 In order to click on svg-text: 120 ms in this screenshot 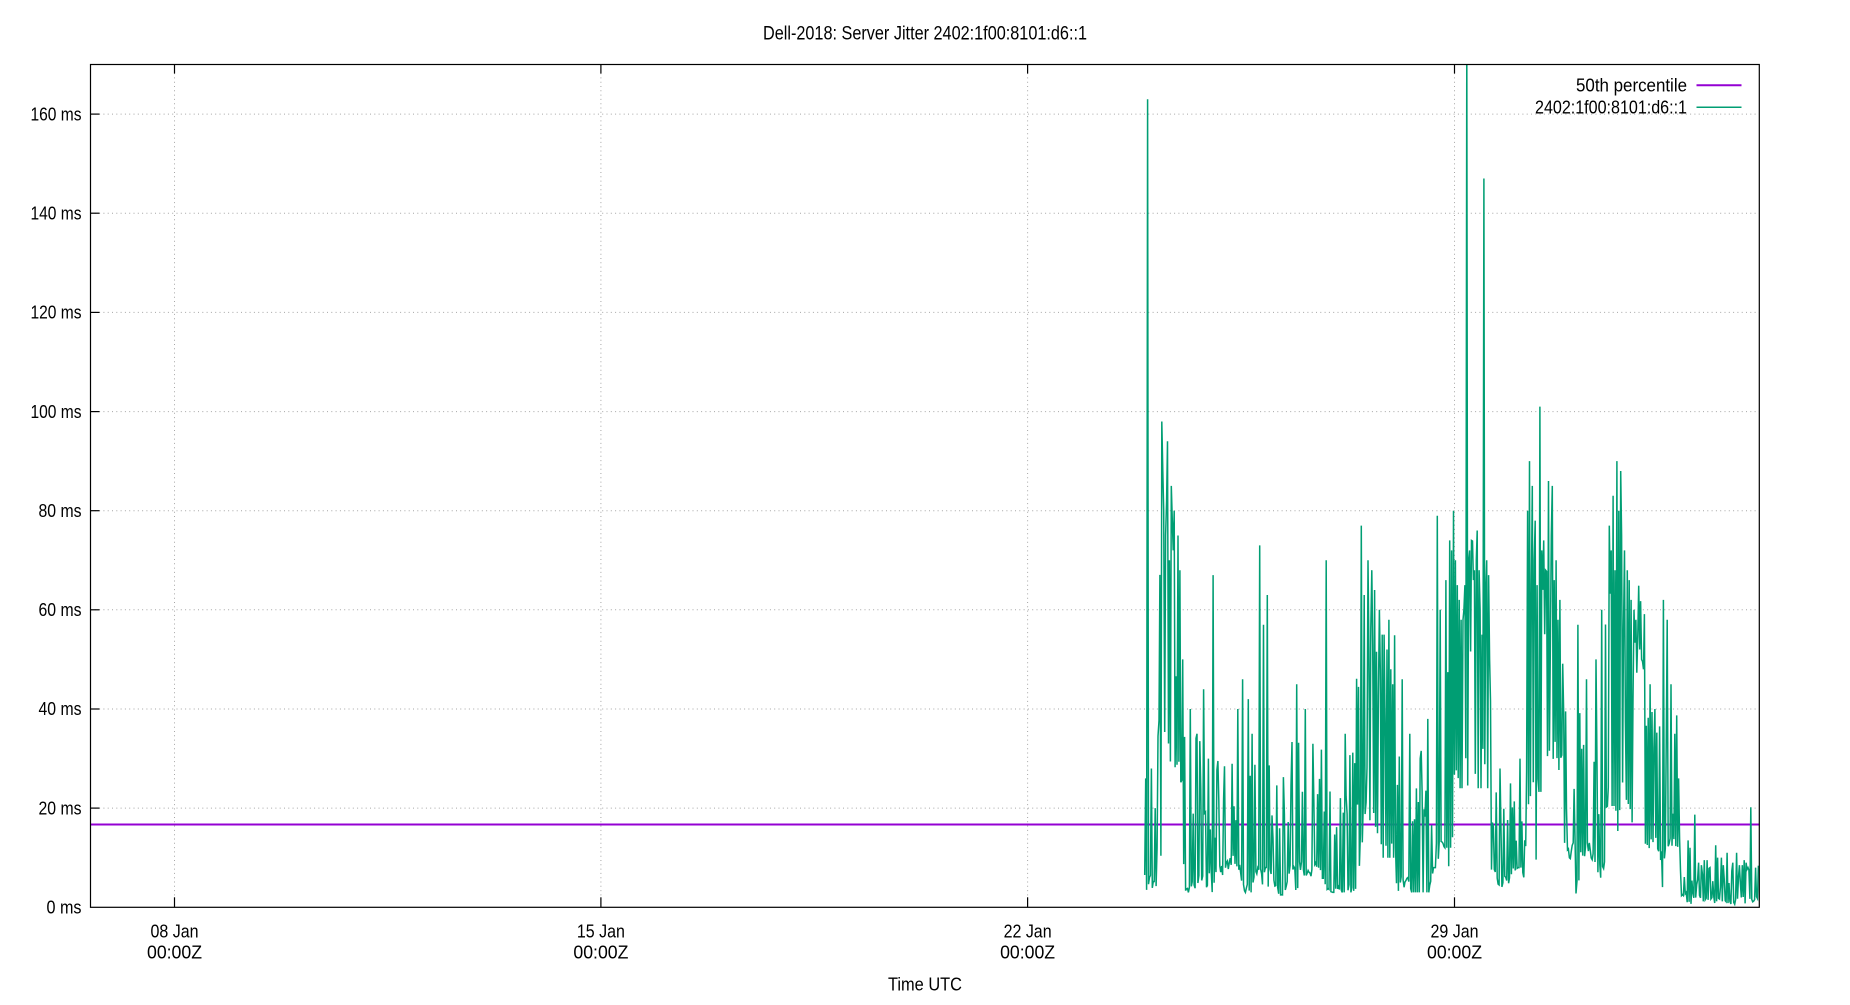, I will do `click(56, 313)`.